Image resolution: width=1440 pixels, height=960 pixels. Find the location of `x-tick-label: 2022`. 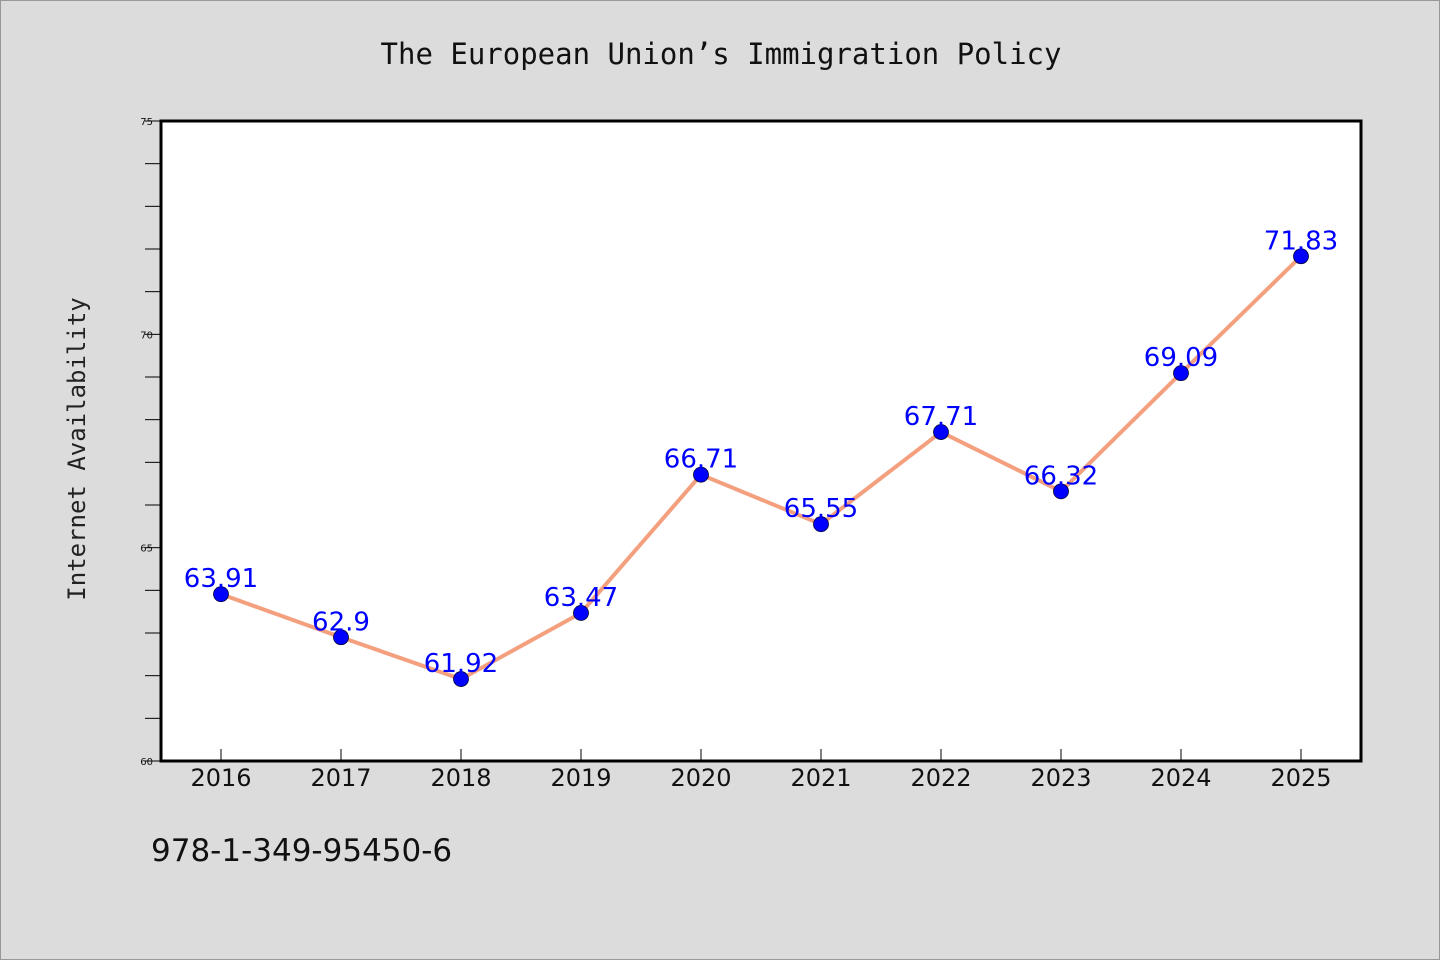

x-tick-label: 2022 is located at coordinates (940, 778).